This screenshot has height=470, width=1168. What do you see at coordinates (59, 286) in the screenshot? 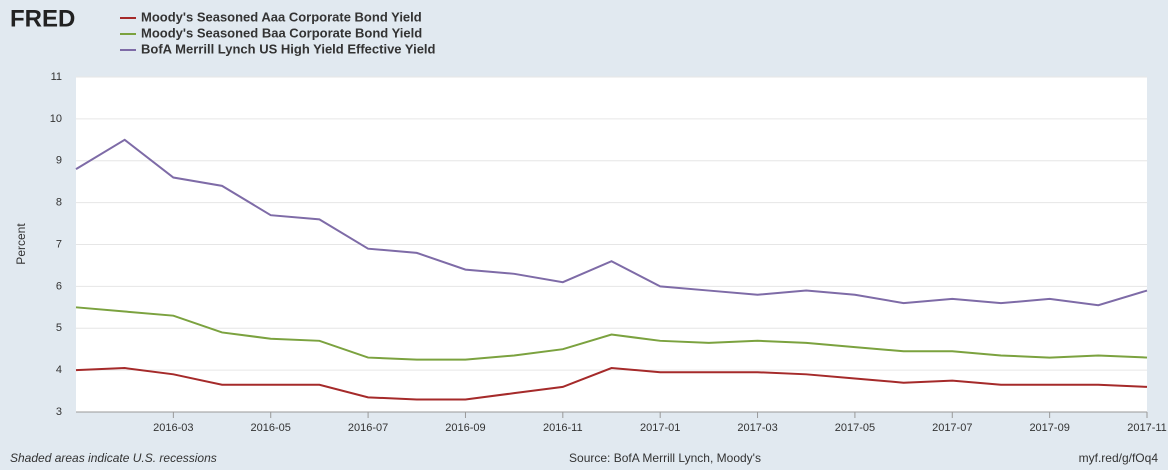
I see `y-tick-label: 6` at bounding box center [59, 286].